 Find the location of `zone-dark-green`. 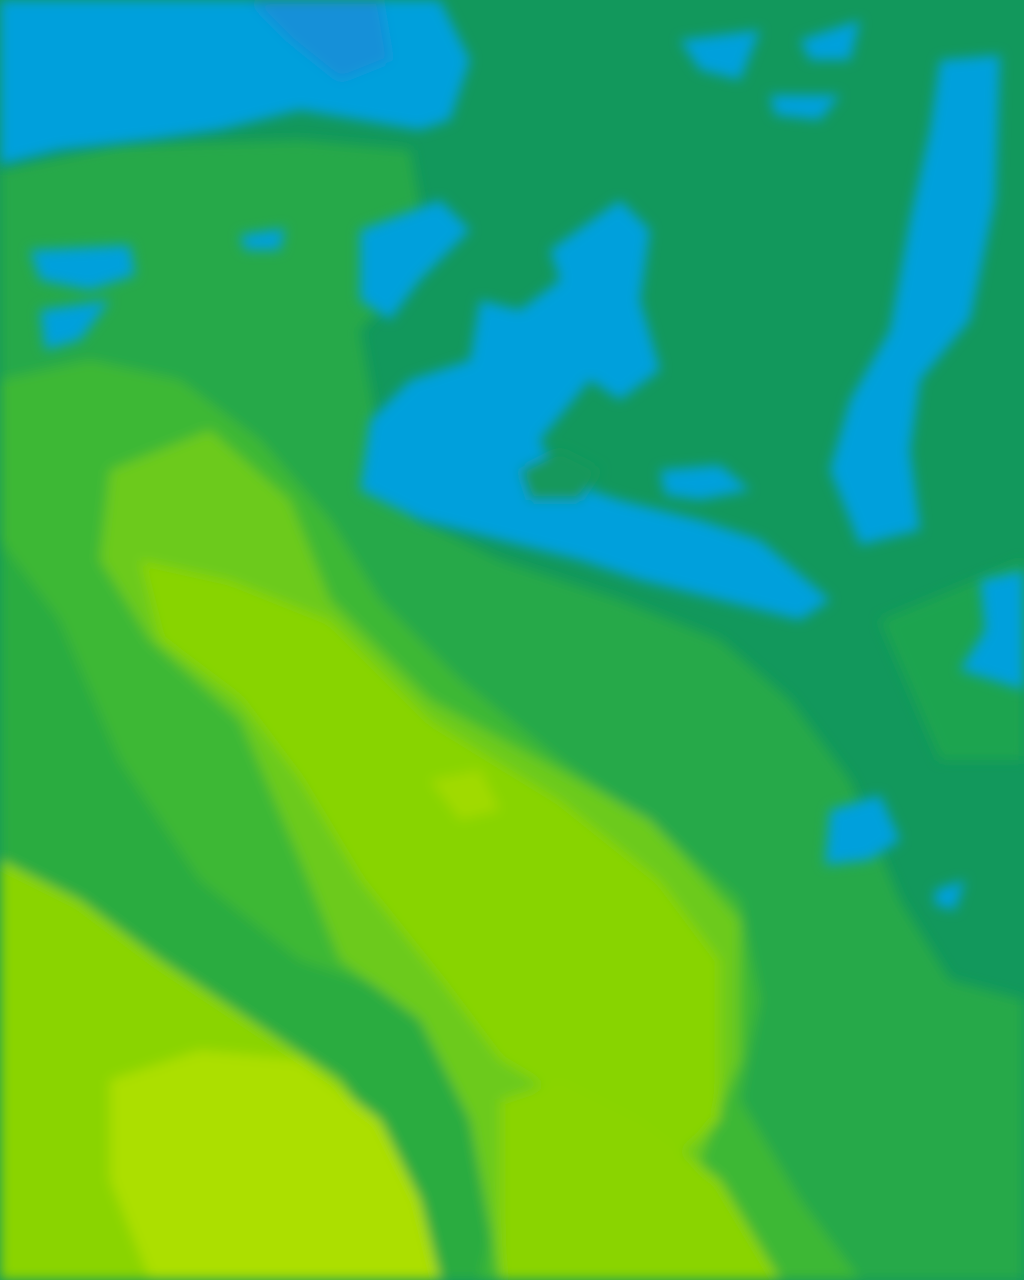

zone-dark-green is located at coordinates (560, 475).